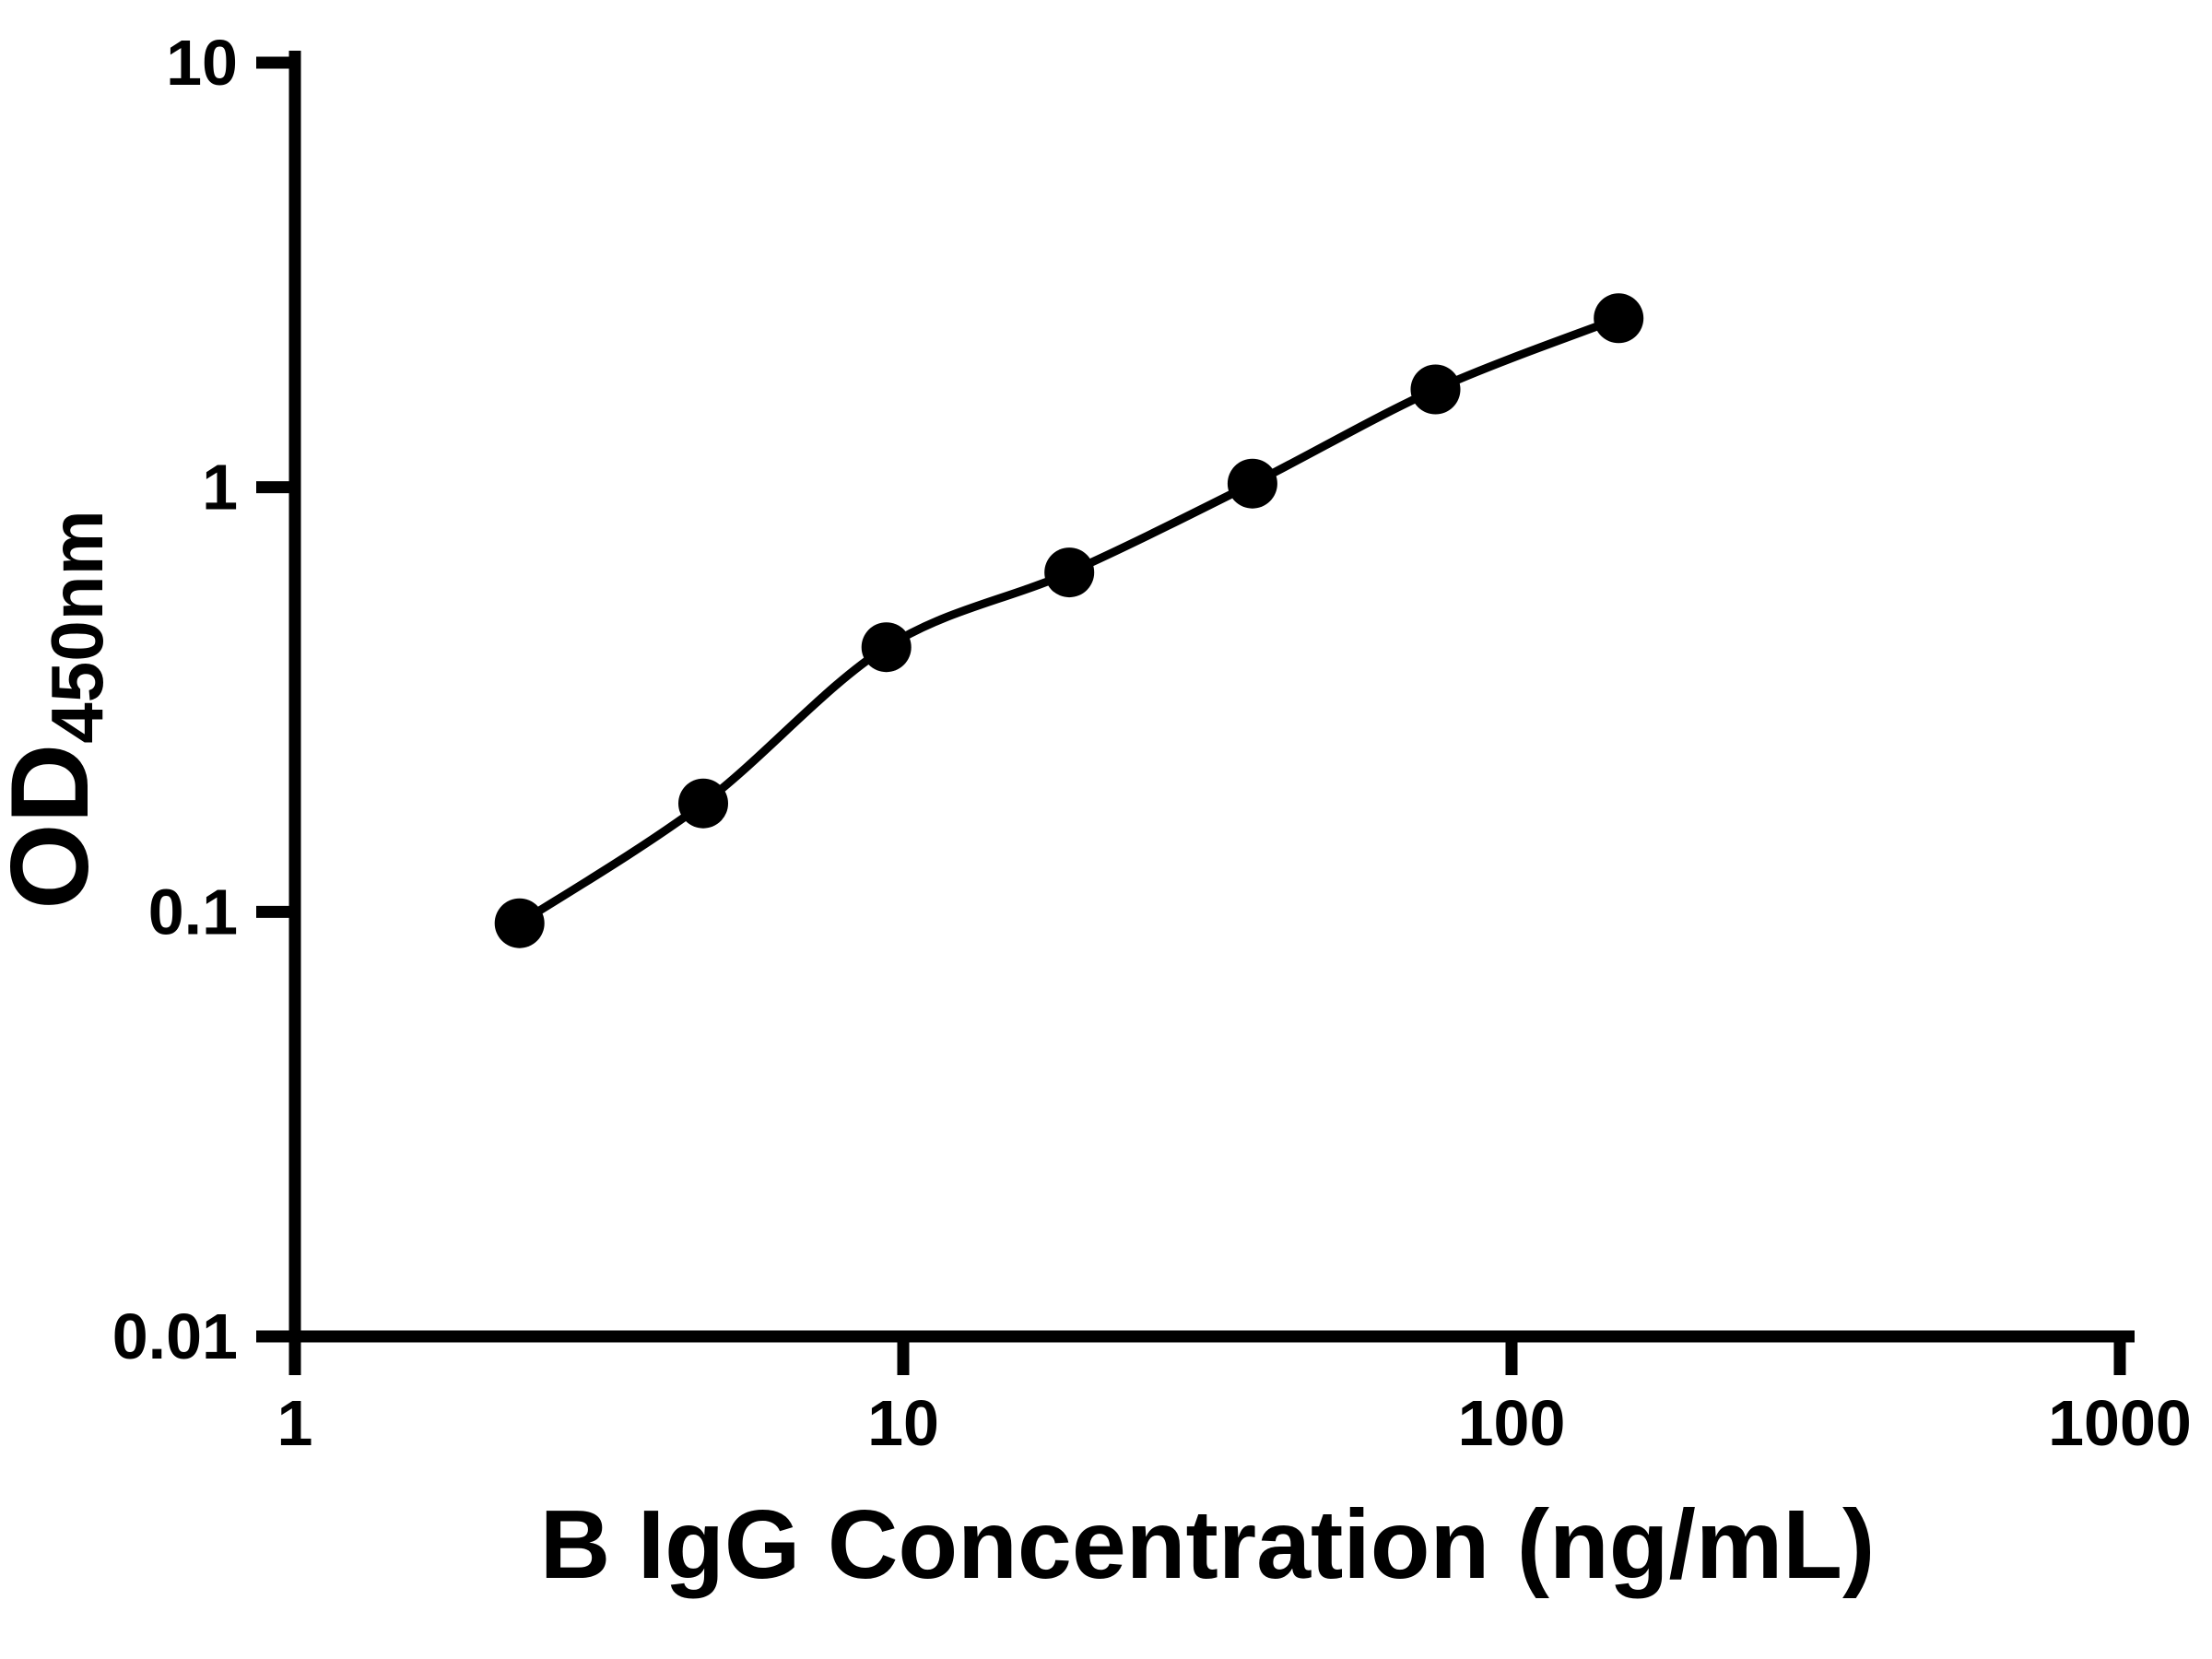  I want to click on y-tick-label: 0.1, so click(193, 911).